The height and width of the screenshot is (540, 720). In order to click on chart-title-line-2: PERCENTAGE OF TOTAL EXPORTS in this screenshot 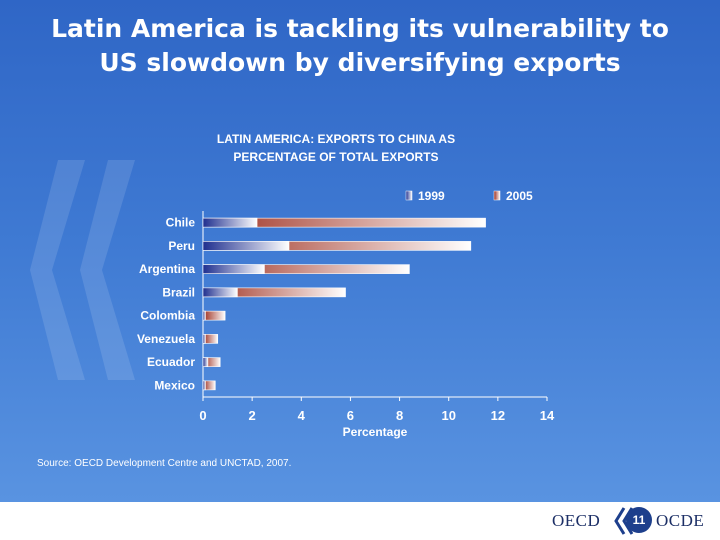, I will do `click(335, 157)`.